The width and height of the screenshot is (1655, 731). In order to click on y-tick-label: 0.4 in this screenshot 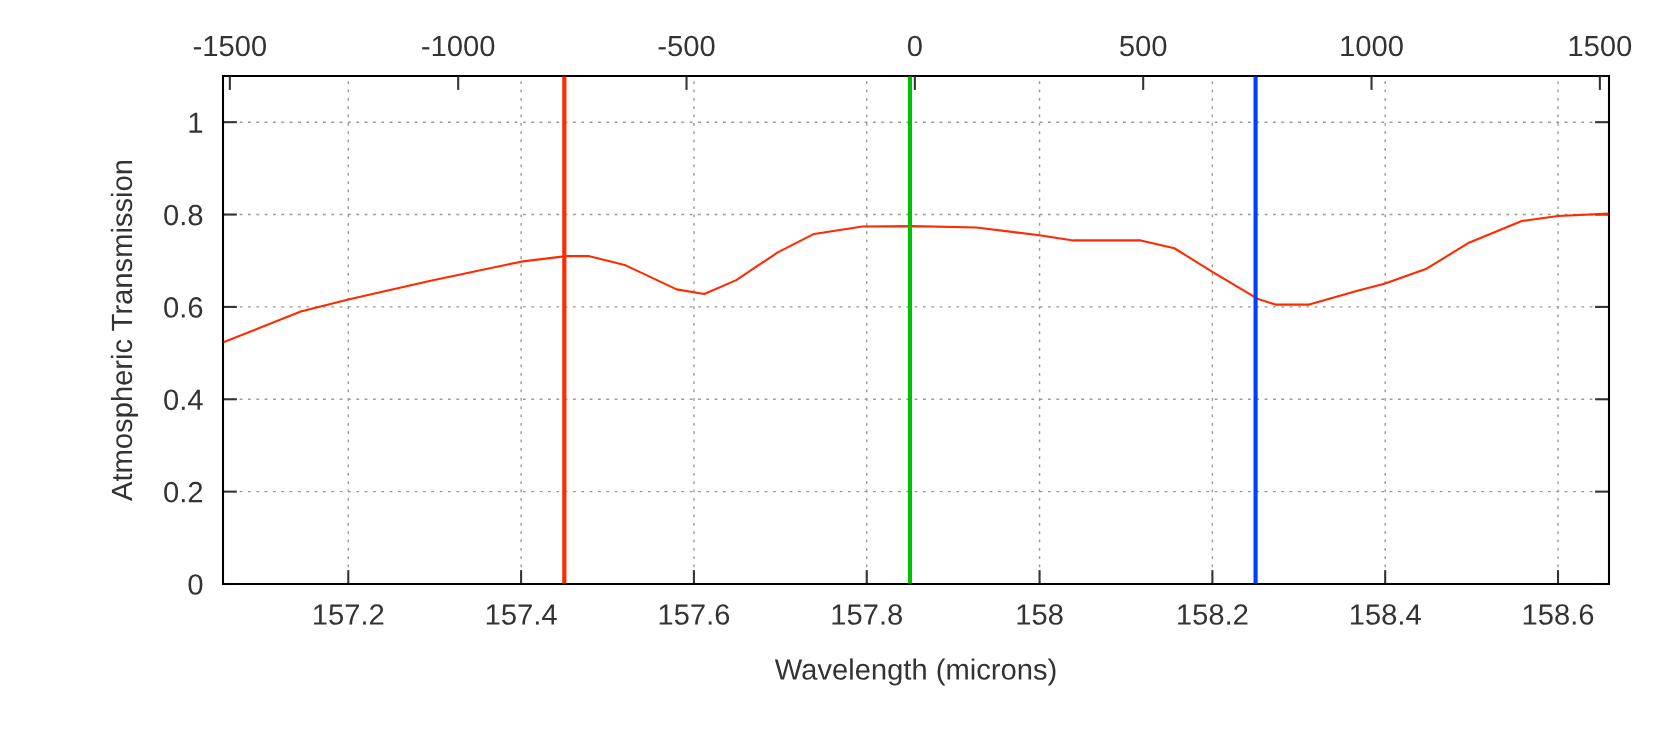, I will do `click(183, 400)`.